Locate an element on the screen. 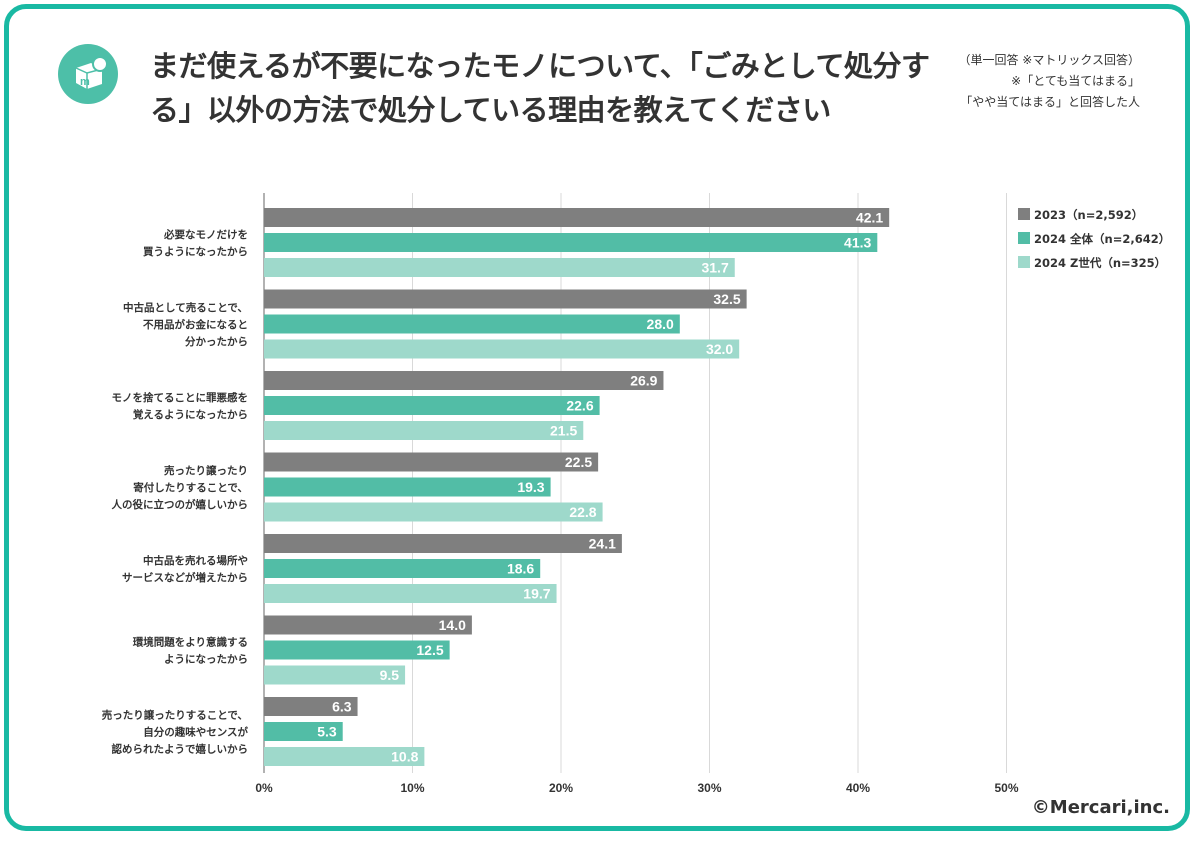 This screenshot has height=841, width=1200. x-tick-label: 50% is located at coordinates (1006, 788).